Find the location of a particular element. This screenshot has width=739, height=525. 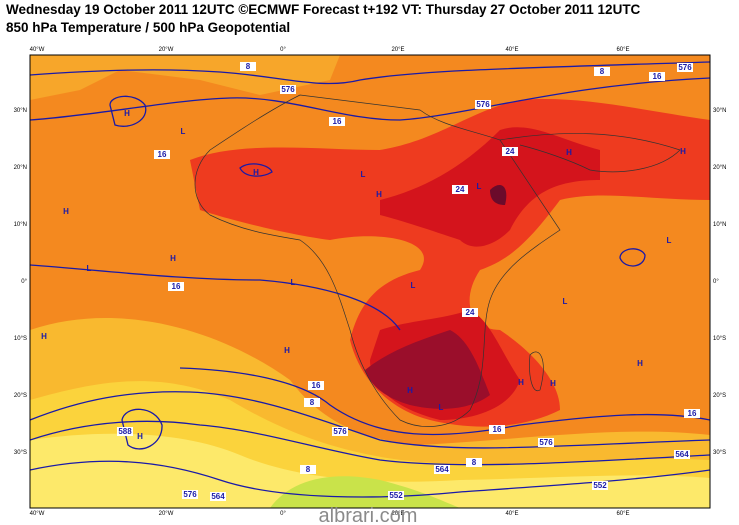

lat-label: 20°N is located at coordinates (20, 168).